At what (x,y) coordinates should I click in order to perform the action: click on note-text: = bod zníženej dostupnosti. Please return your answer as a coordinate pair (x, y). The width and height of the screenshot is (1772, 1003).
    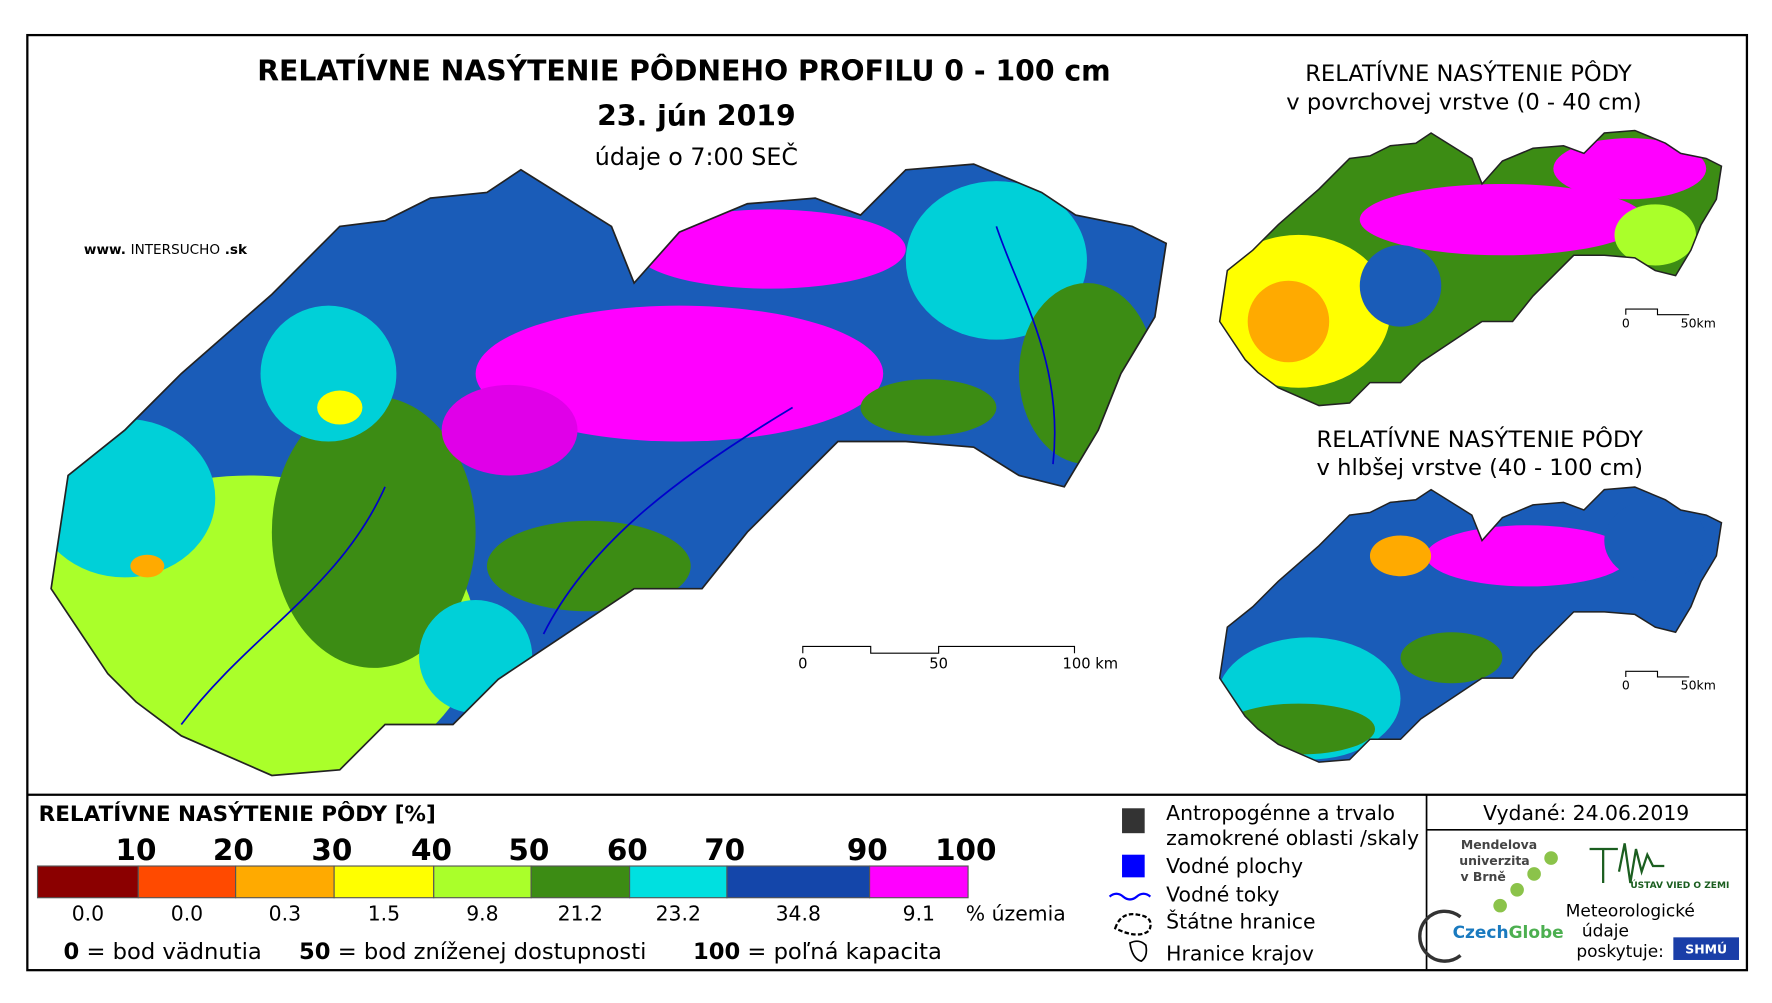
    Looking at the image, I should click on (492, 952).